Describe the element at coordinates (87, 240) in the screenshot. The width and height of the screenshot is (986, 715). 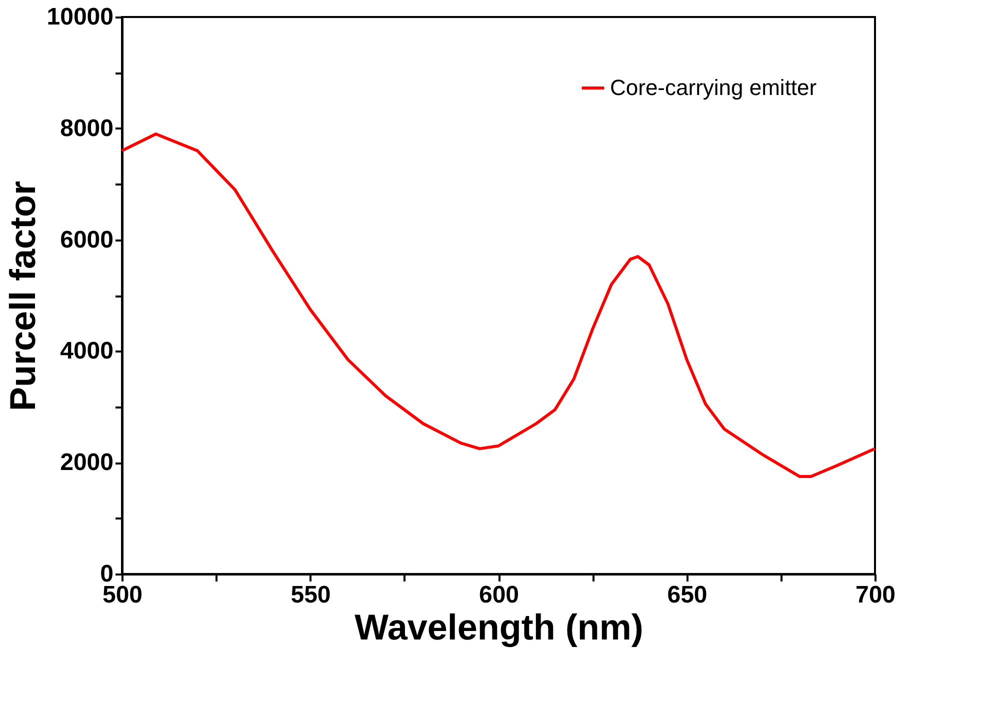
I see `y-tick-label: 6000` at that location.